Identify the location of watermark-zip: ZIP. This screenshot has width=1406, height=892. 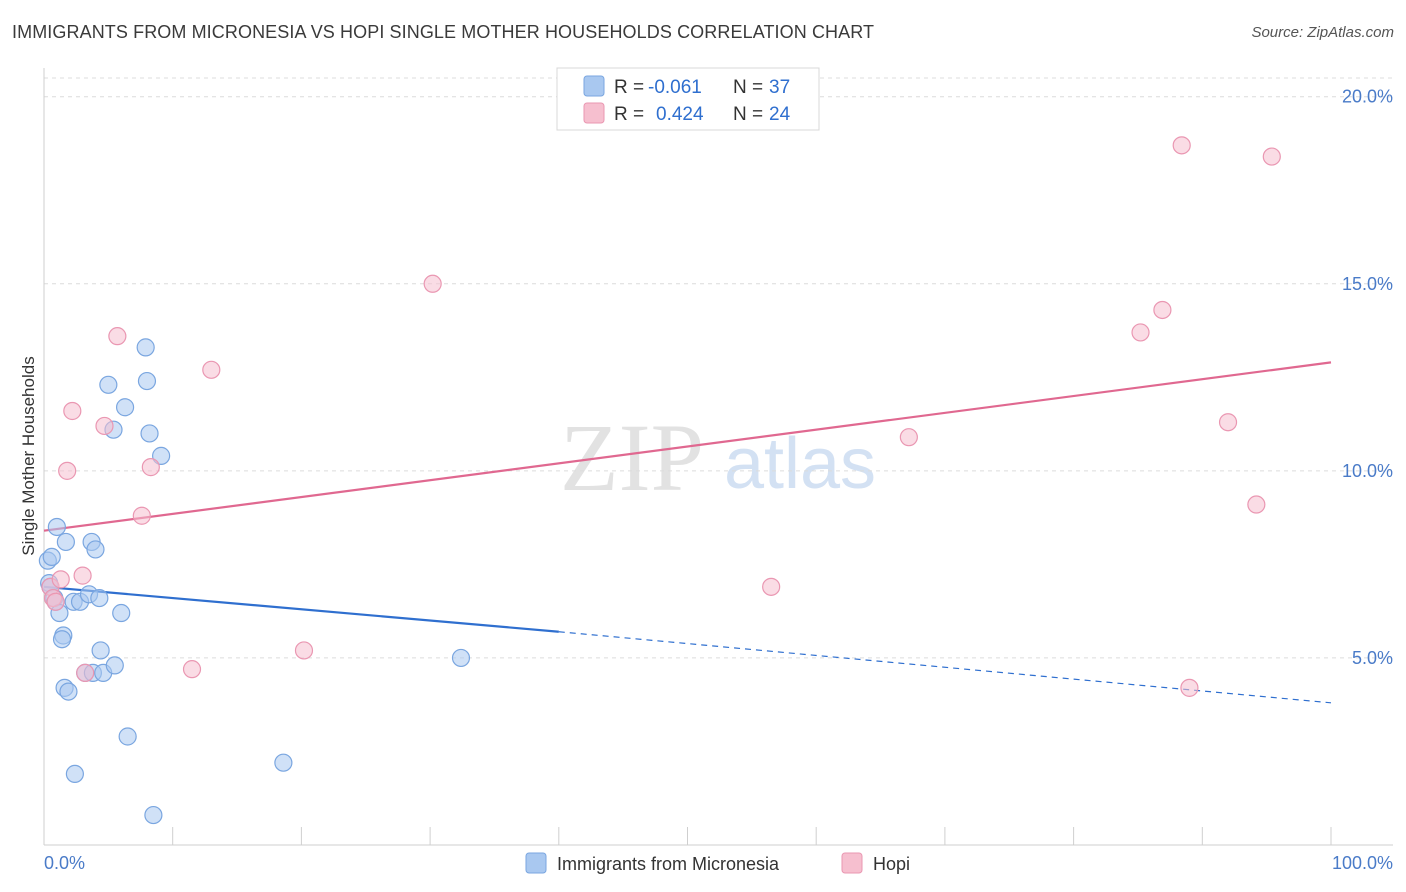
(632, 457).